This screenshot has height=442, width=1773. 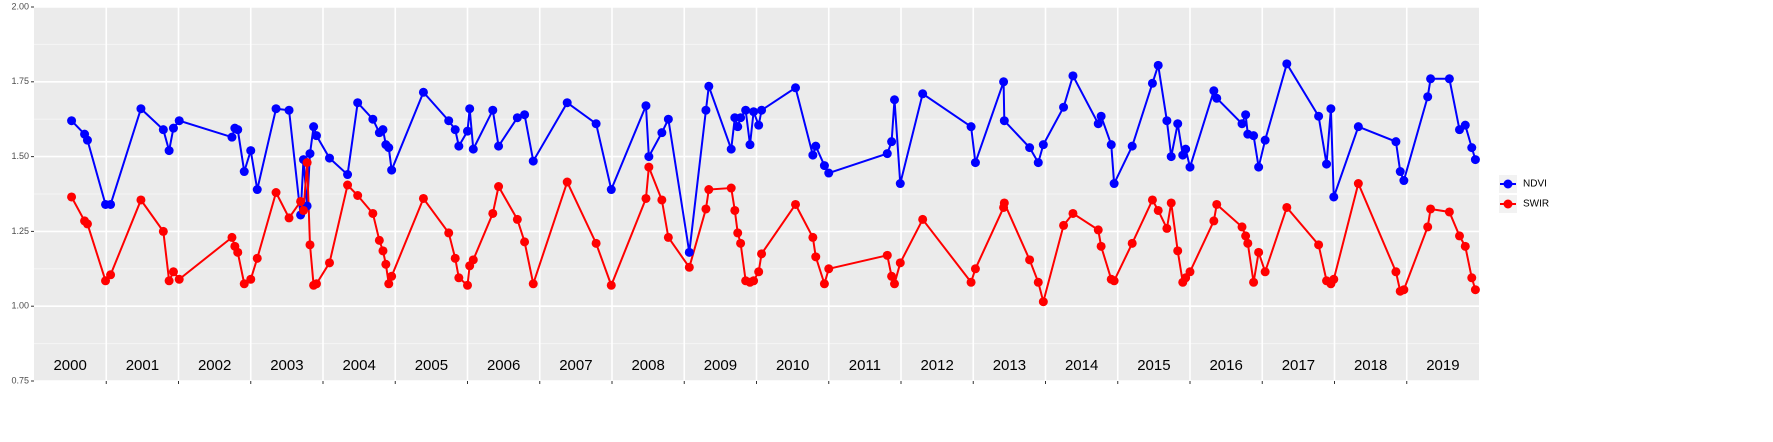 I want to click on year-label: 2011, so click(x=865, y=365).